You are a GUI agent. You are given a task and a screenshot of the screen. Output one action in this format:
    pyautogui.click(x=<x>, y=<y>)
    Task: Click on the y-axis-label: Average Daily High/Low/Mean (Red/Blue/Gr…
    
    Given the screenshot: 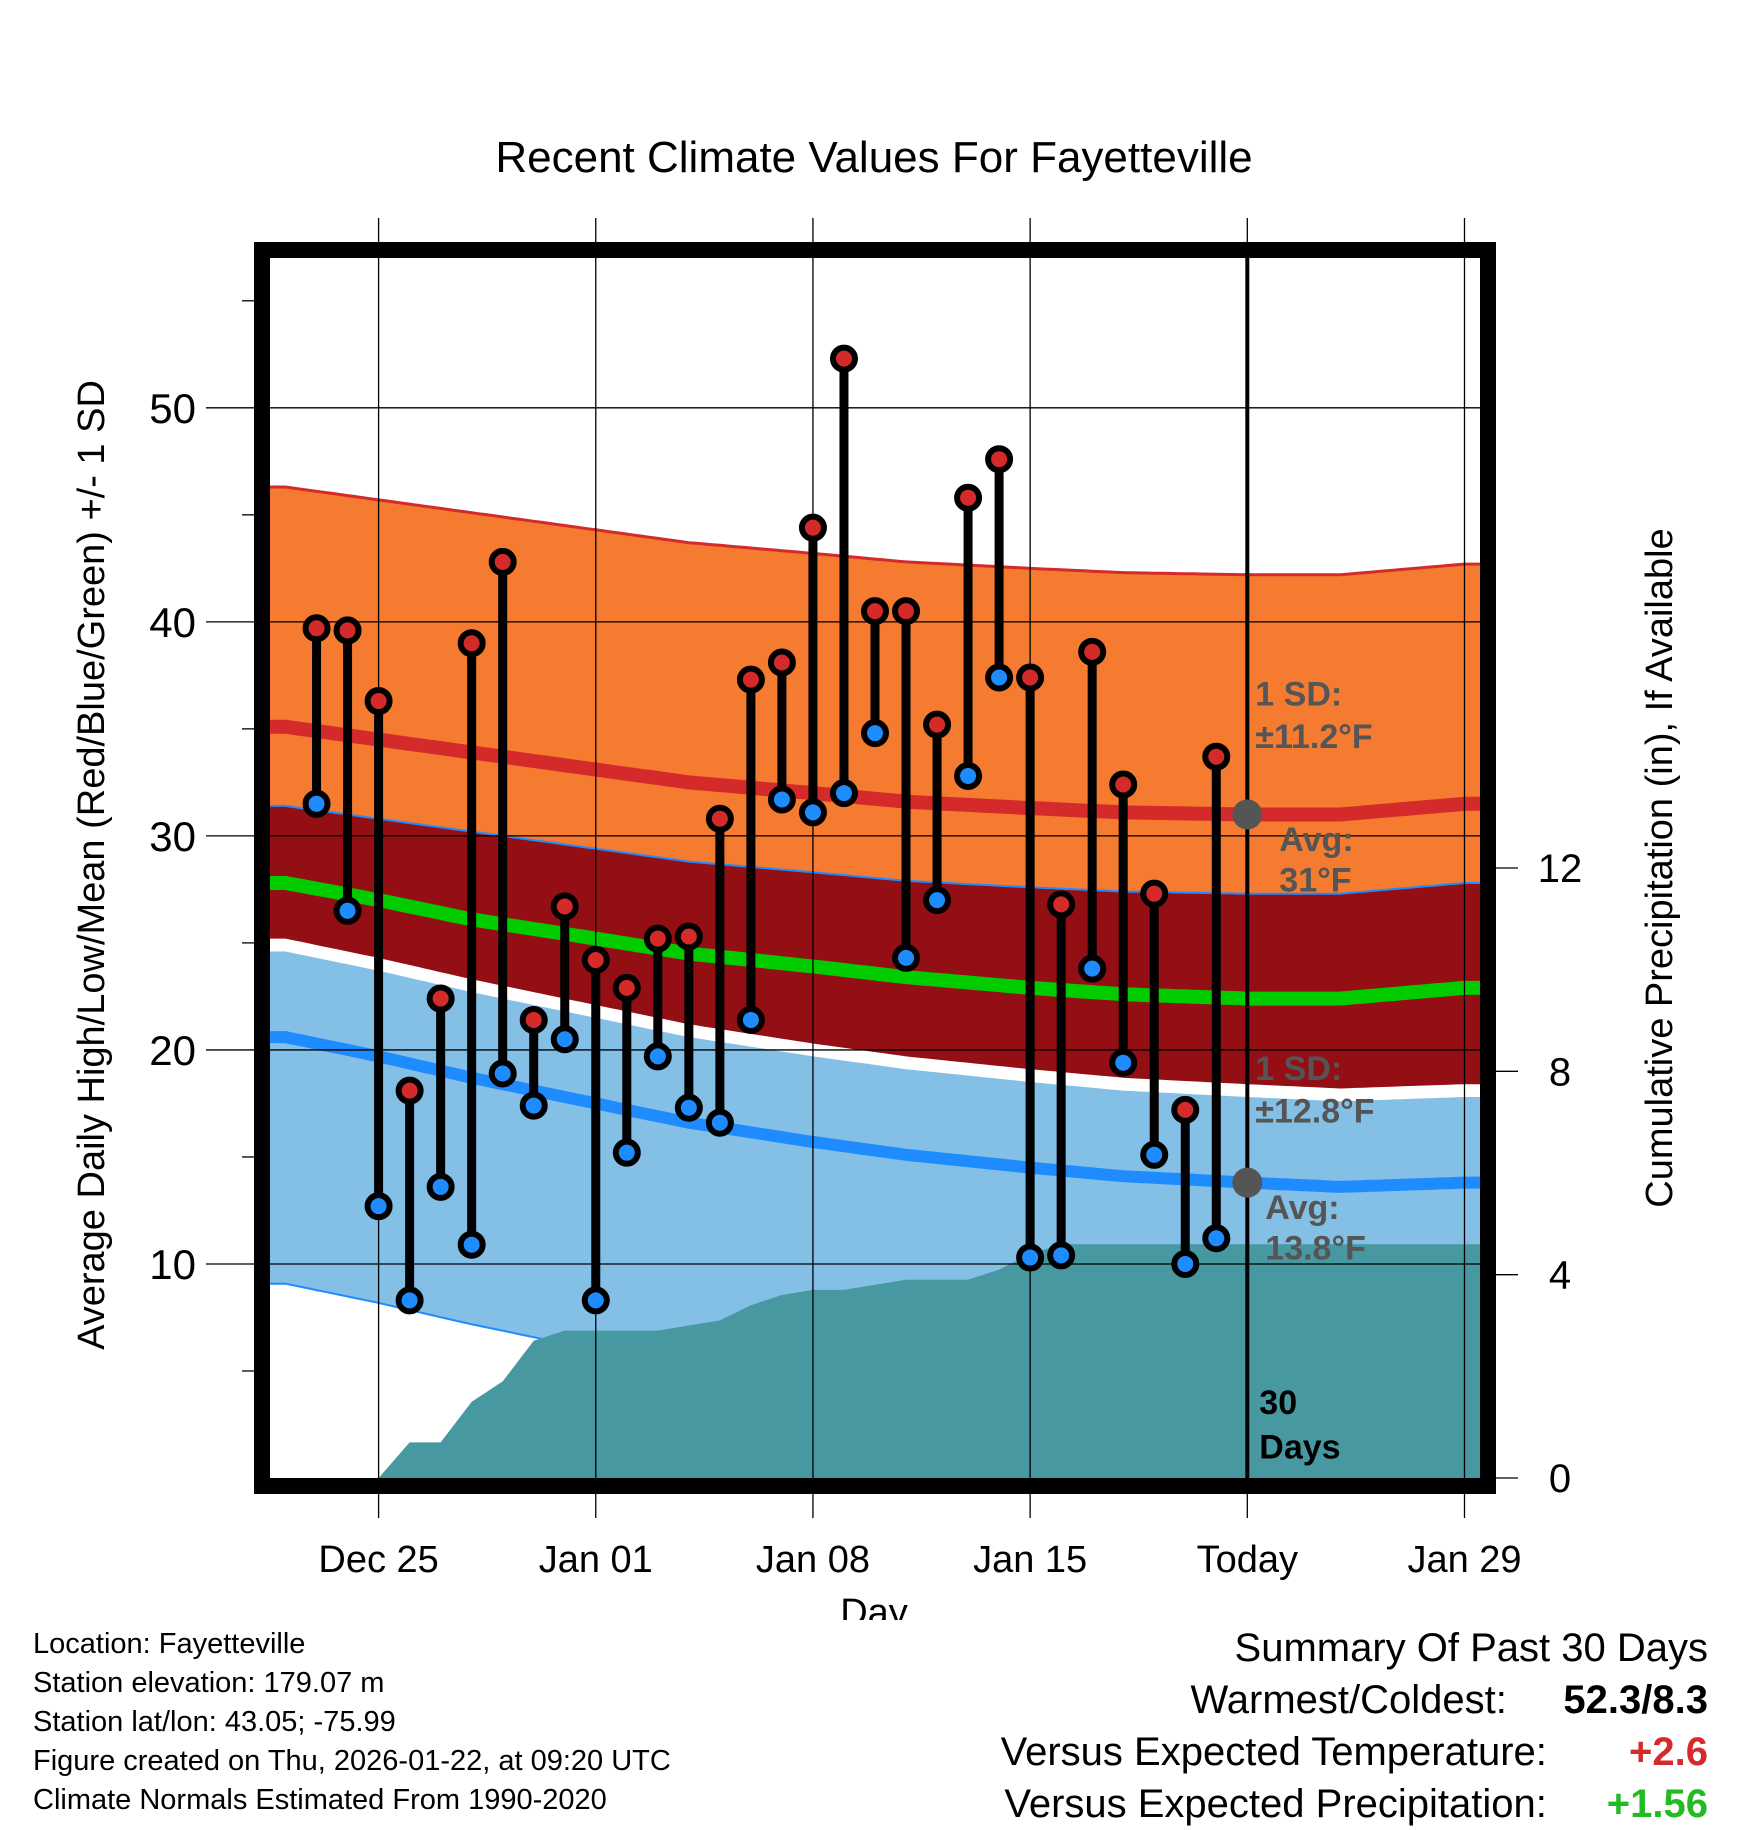 What is the action you would take?
    pyautogui.click(x=92, y=865)
    